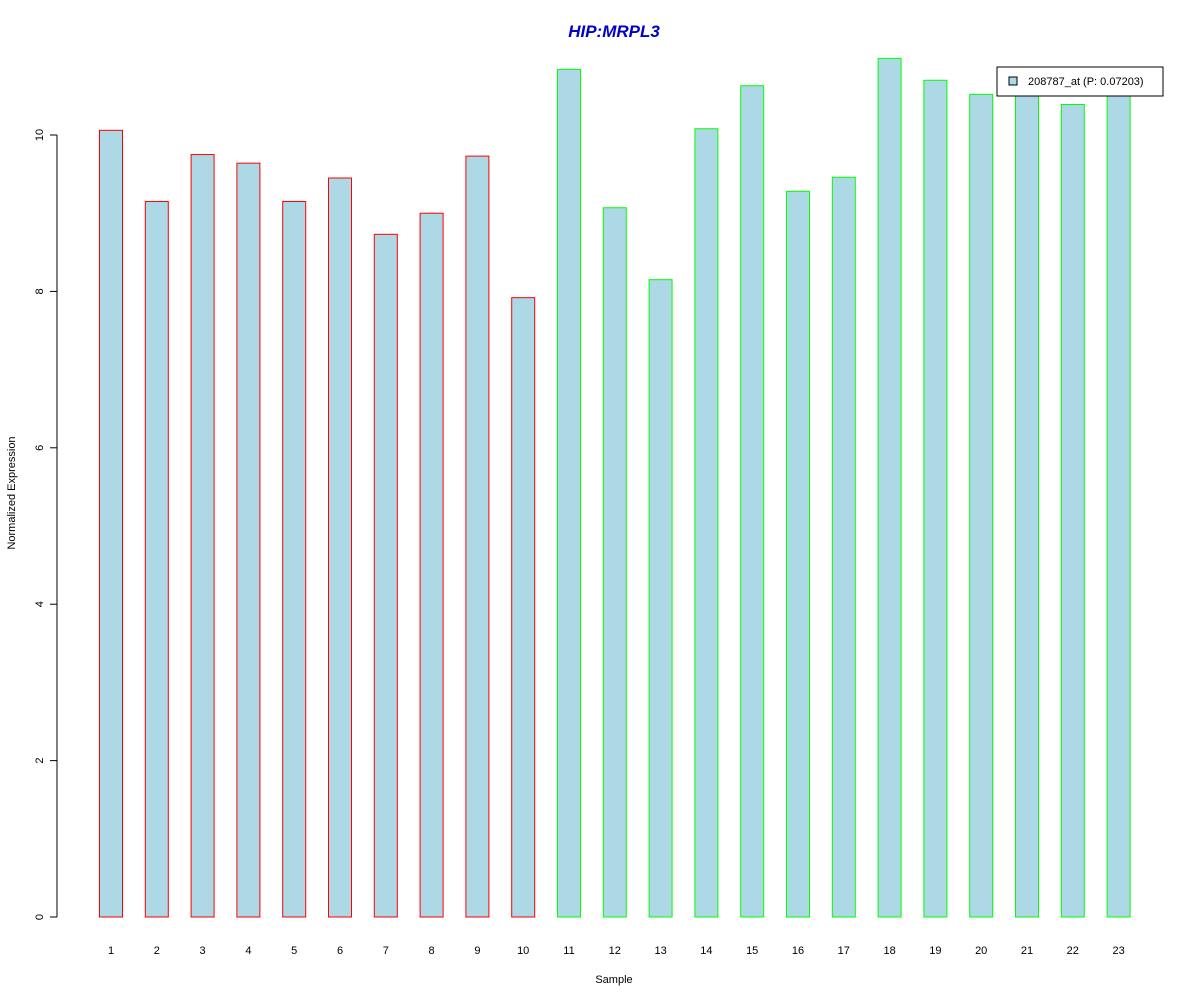  I want to click on x-tick-label: 15, so click(752, 951).